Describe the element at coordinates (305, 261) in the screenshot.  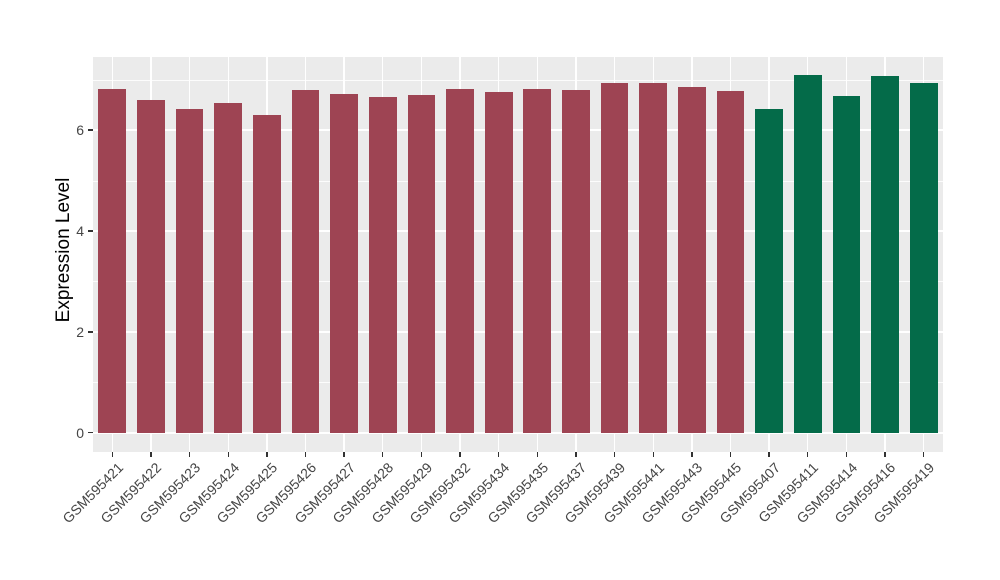
I see `bar-GSM595426` at that location.